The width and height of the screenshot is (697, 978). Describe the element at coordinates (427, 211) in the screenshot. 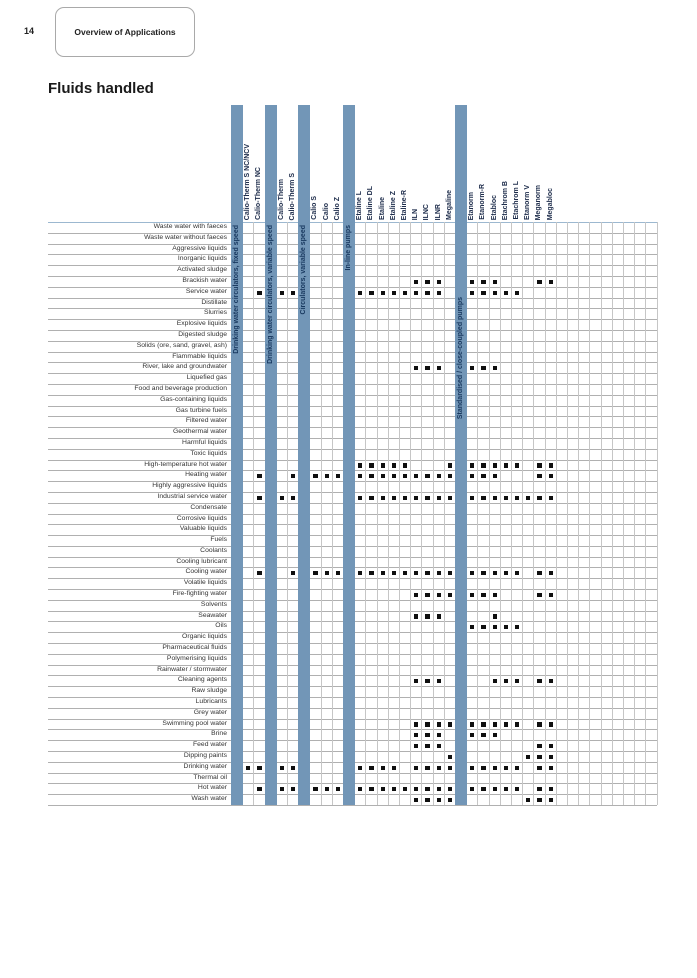

I see `column-header: ILNC` at that location.